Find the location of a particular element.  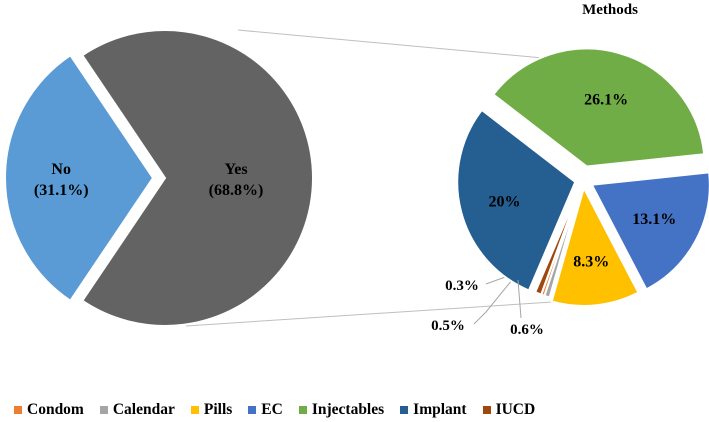

legend-swatch-ec is located at coordinates (252, 410).